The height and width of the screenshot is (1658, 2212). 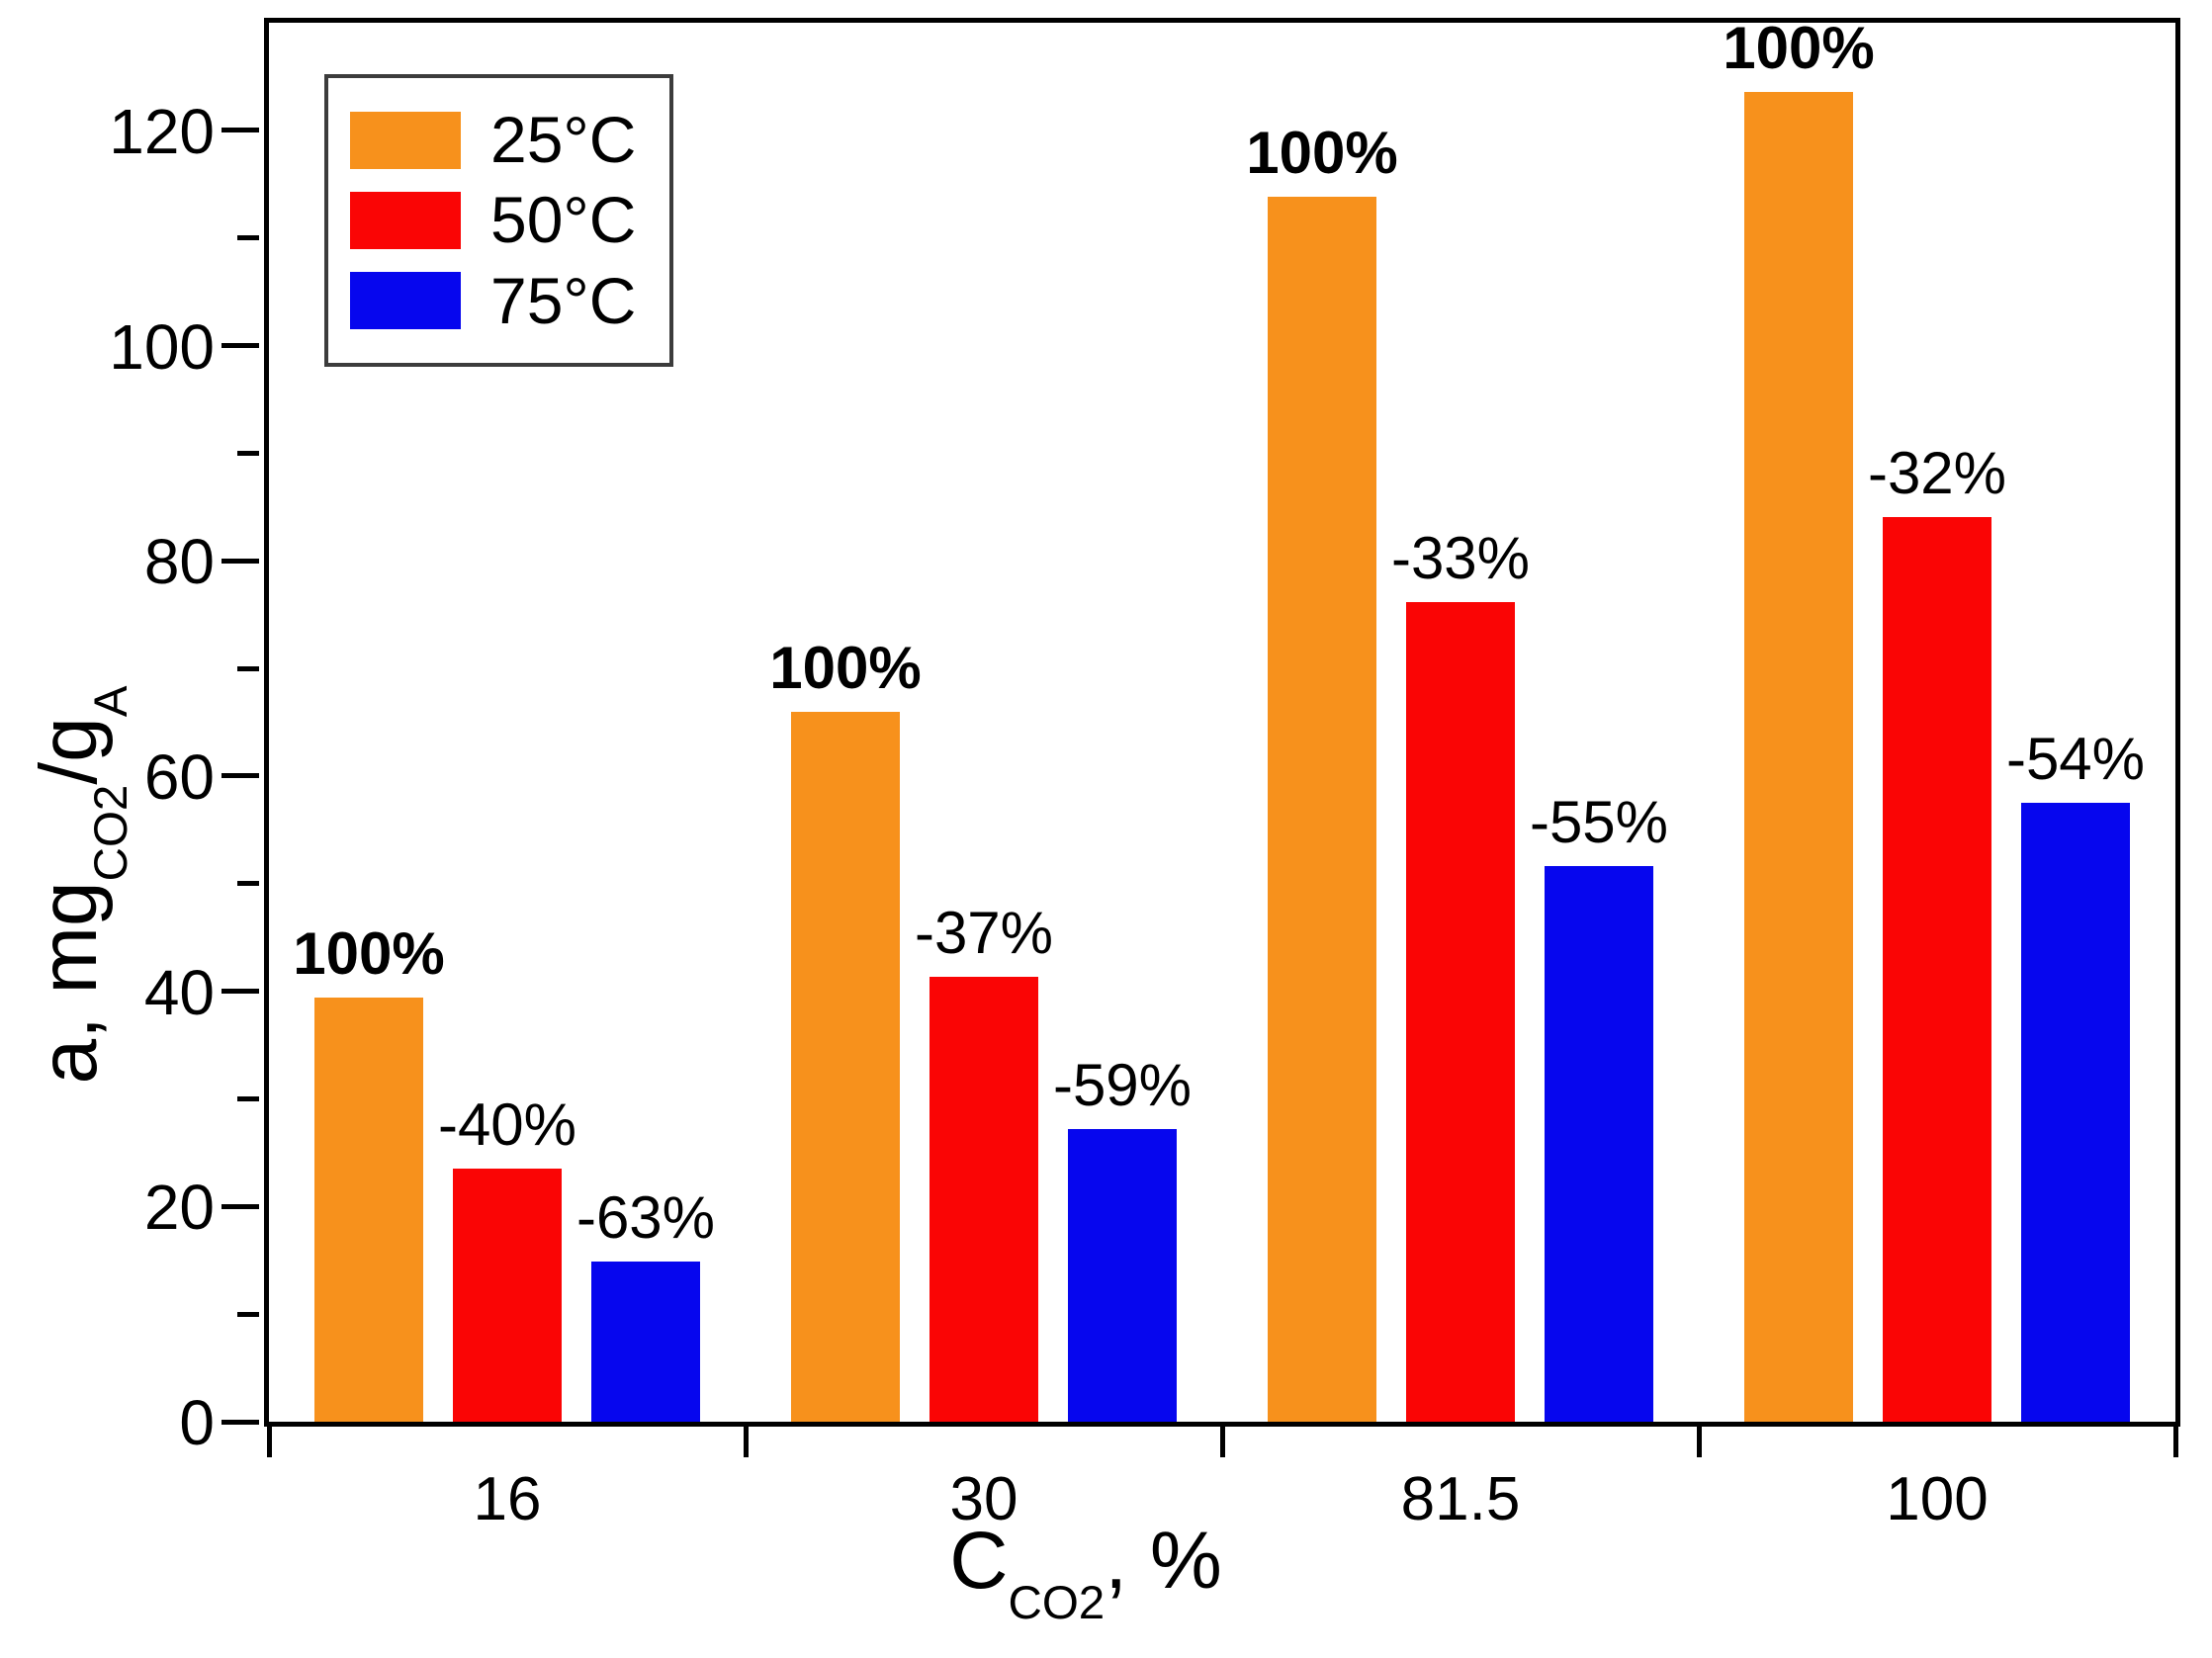 I want to click on bar-label-s2-c30: -59%, so click(x=1123, y=1084).